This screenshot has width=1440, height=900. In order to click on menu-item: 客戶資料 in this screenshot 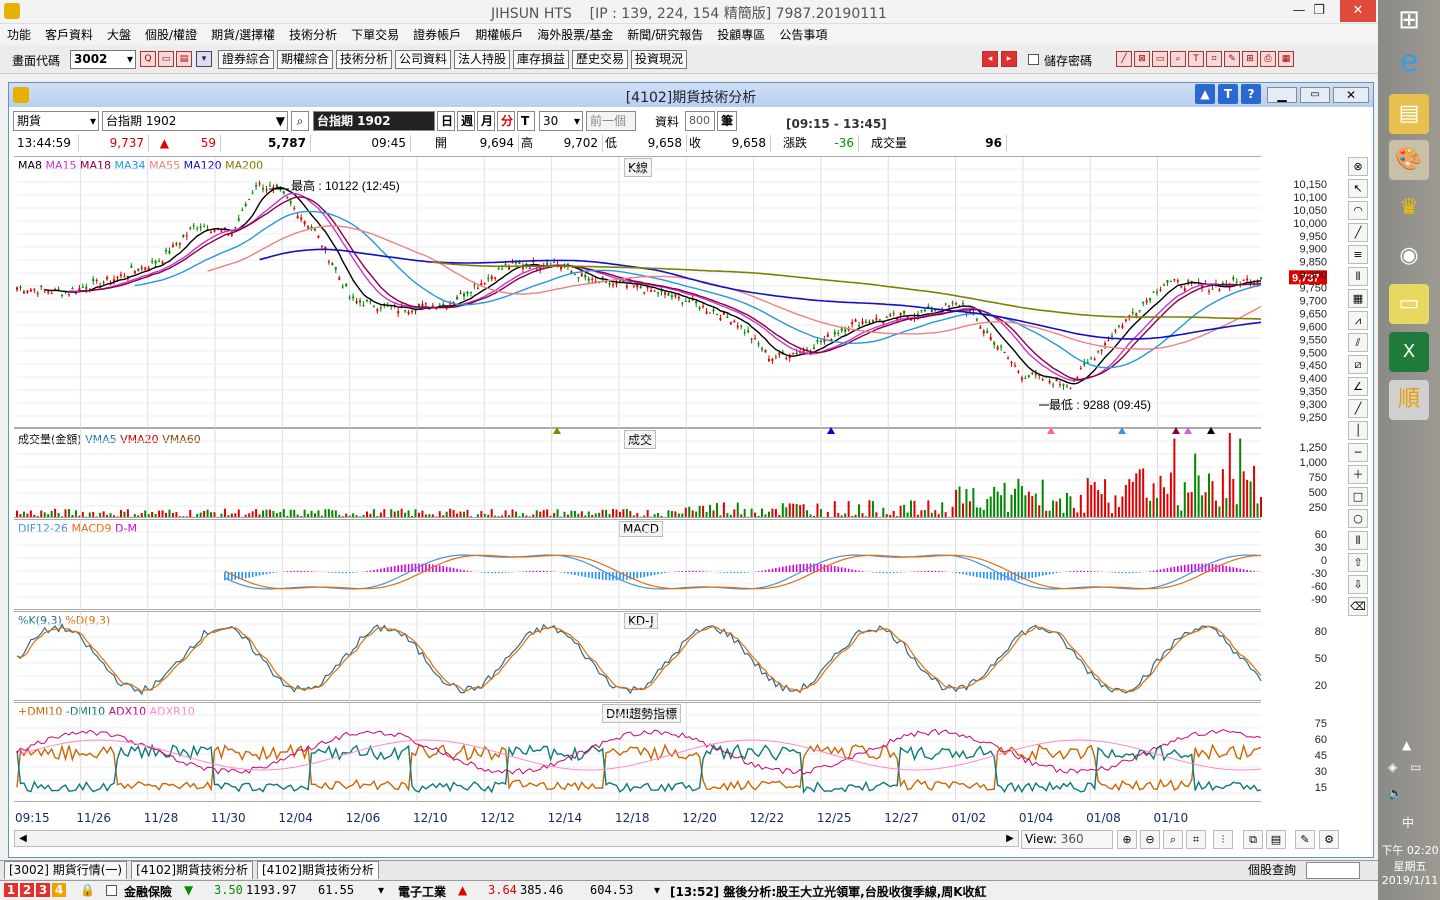, I will do `click(69, 35)`.